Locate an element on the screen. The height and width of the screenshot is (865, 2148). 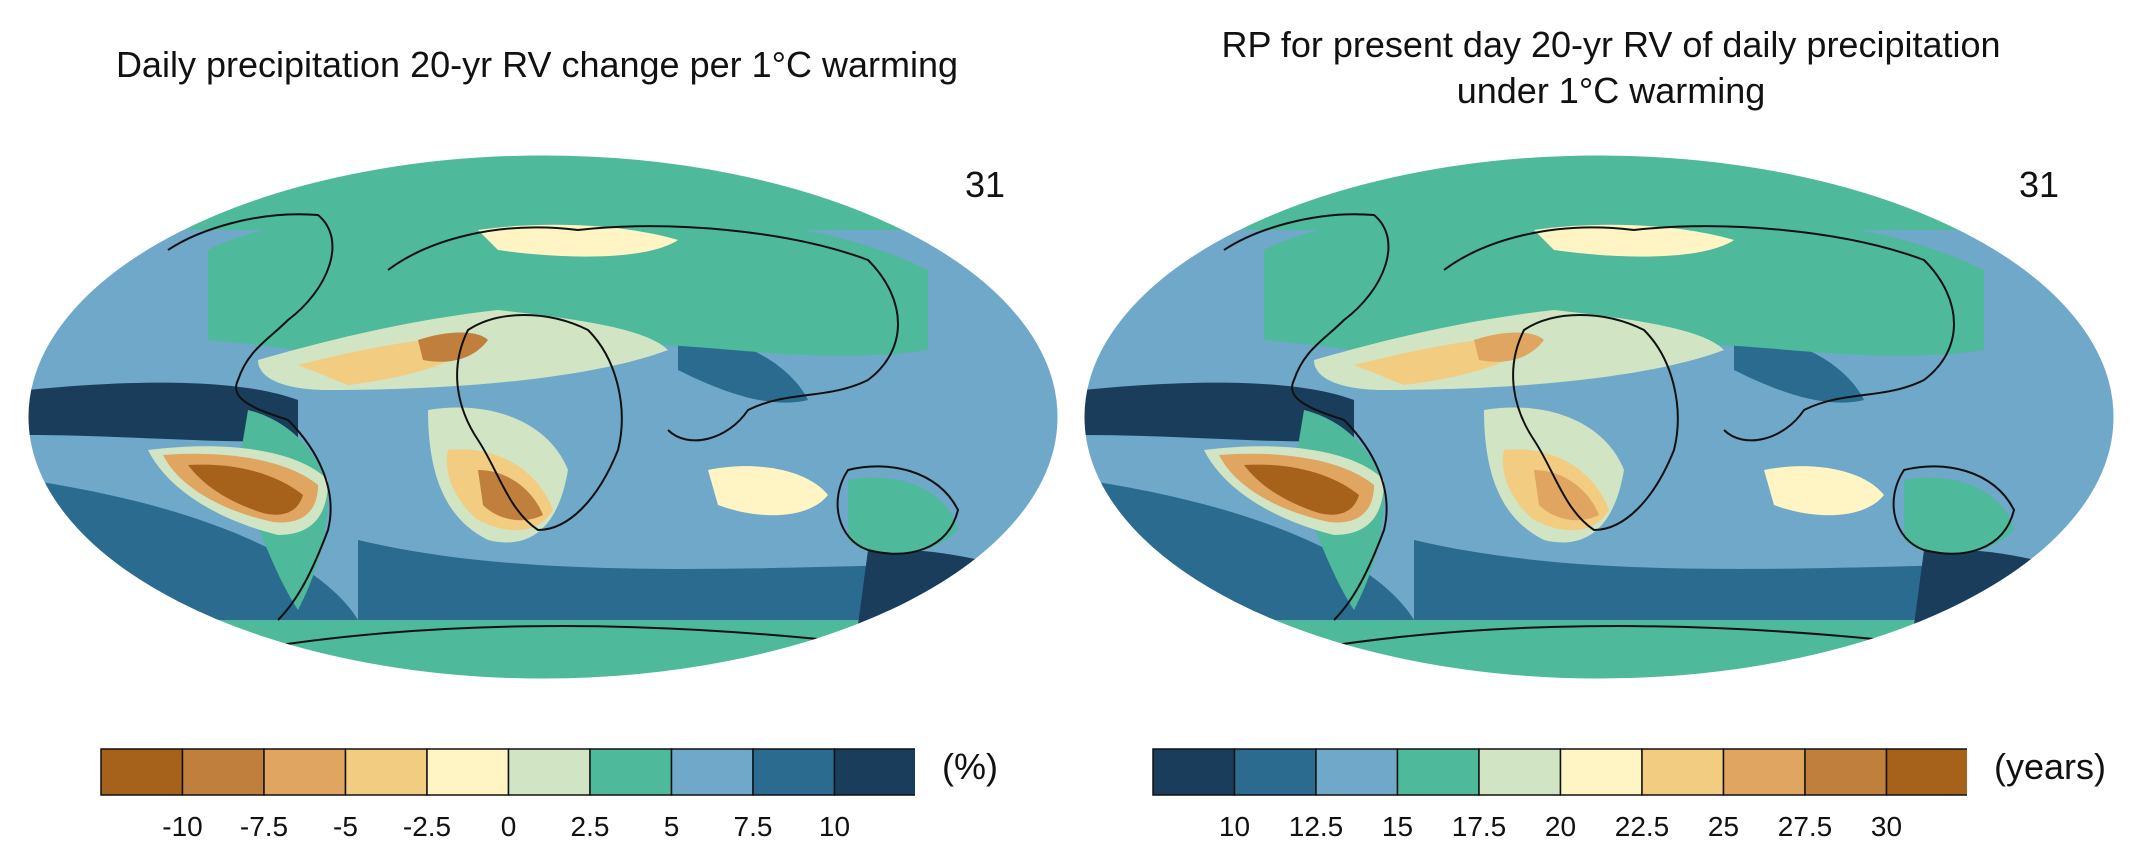
south-atlantic-dry-core is located at coordinates (510, 495).